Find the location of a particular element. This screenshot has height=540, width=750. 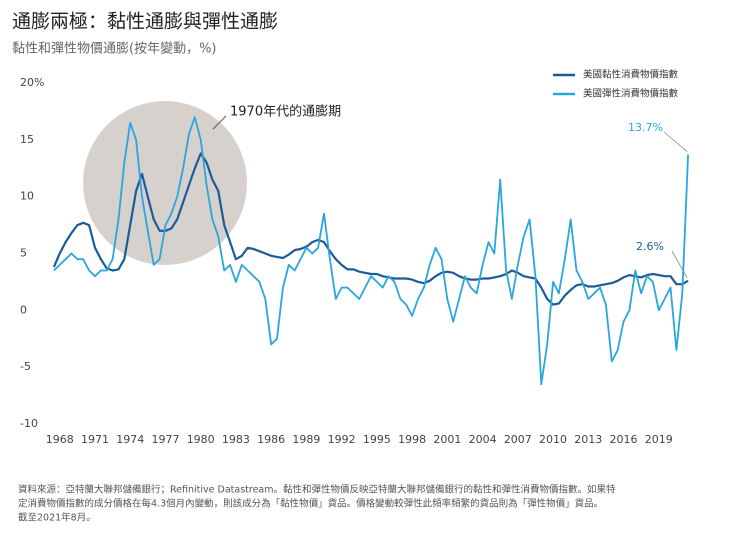

x-tick-label: 1995 is located at coordinates (377, 439).